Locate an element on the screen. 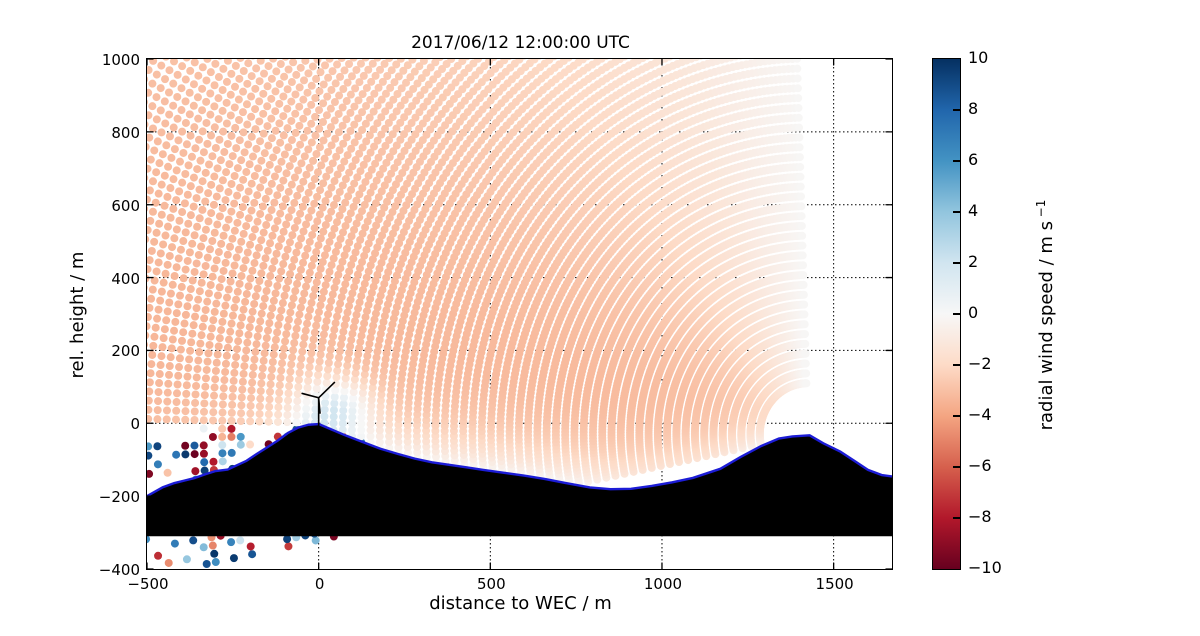 This screenshot has height=636, width=1200. y-tick-label: 200 is located at coordinates (125, 351).